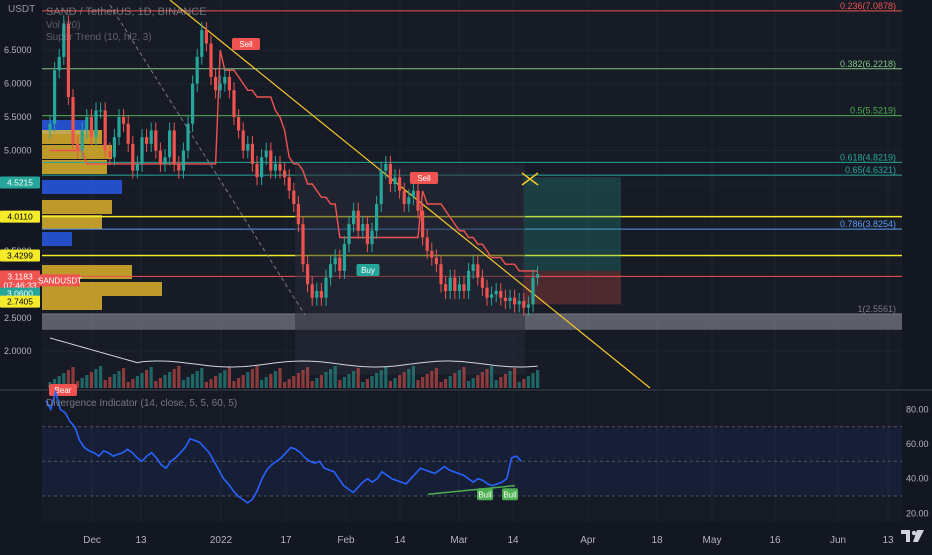  Describe the element at coordinates (870, 170) in the screenshot. I see `fib-label: 0.65(4.6321)` at that location.